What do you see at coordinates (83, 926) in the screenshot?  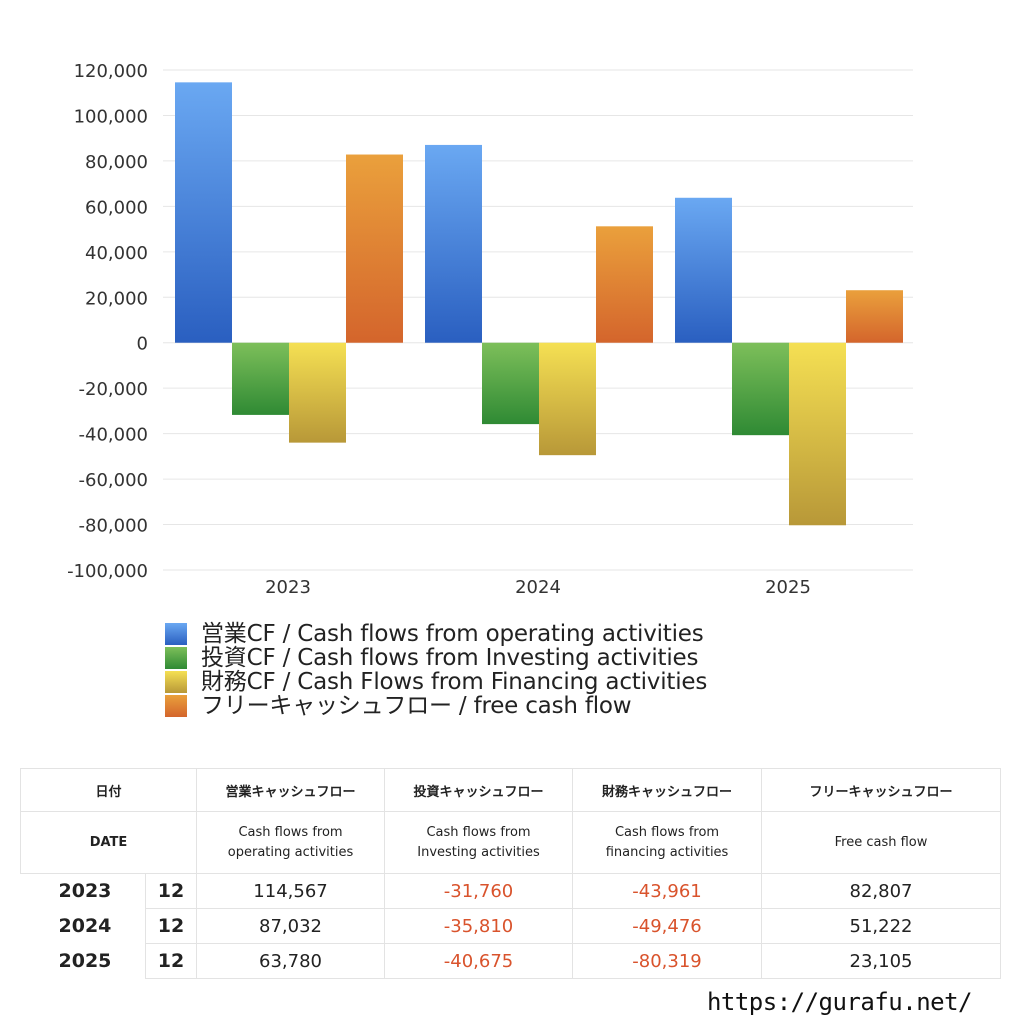 I see `row-year: 2024` at bounding box center [83, 926].